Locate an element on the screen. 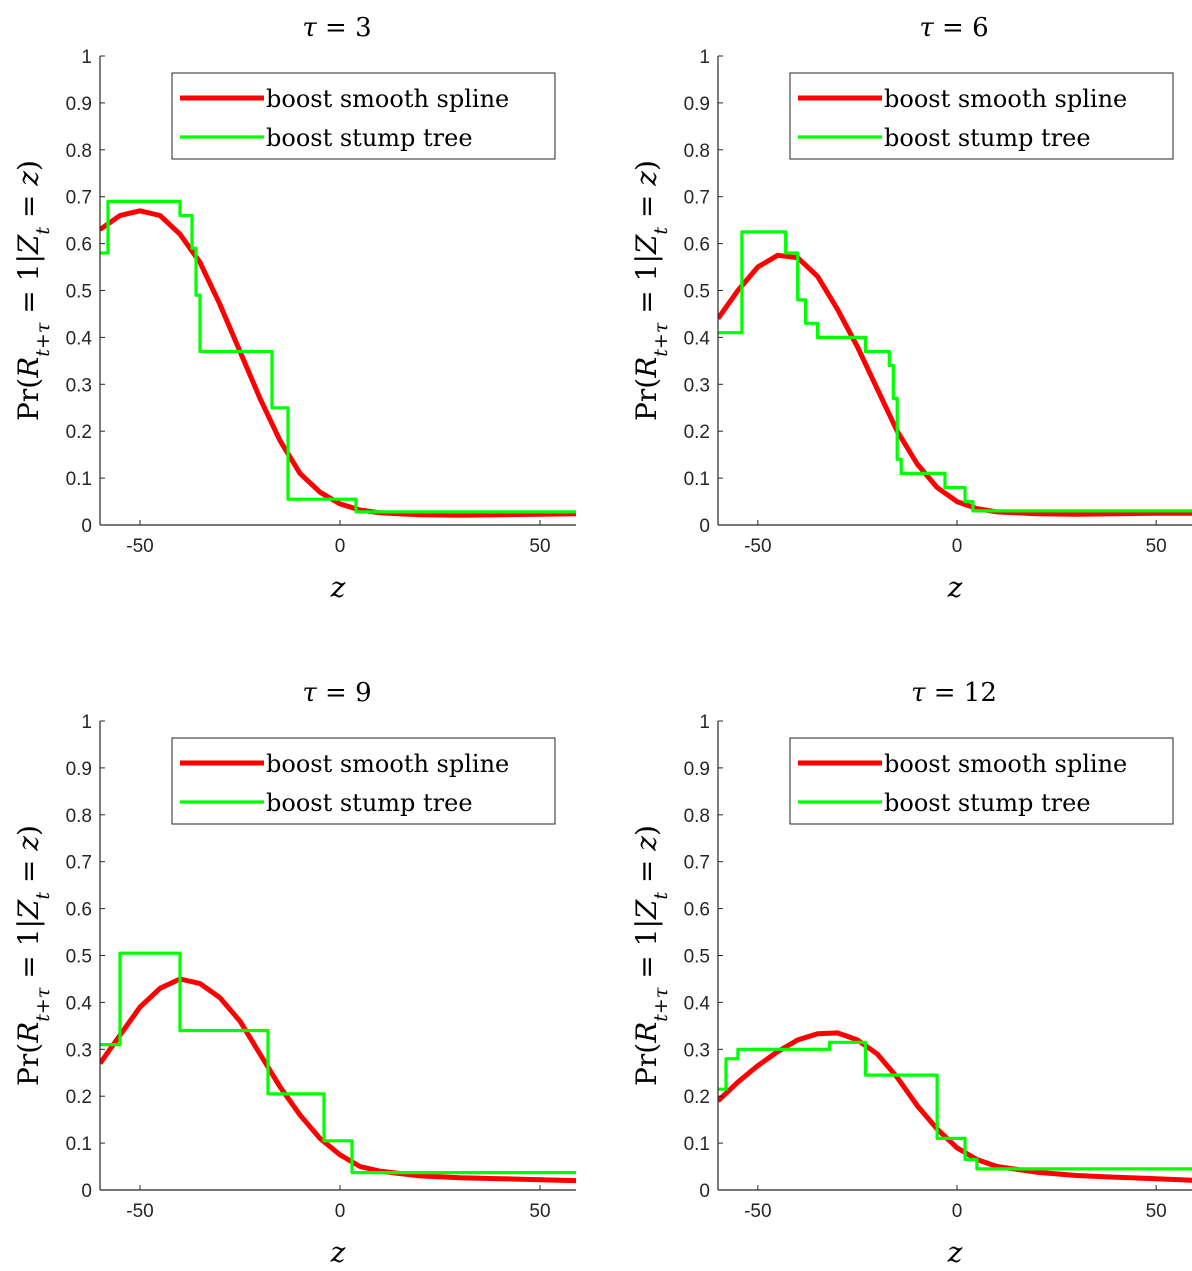 This screenshot has height=1271, width=1192. chart-title: τ = 3 is located at coordinates (336, 28).